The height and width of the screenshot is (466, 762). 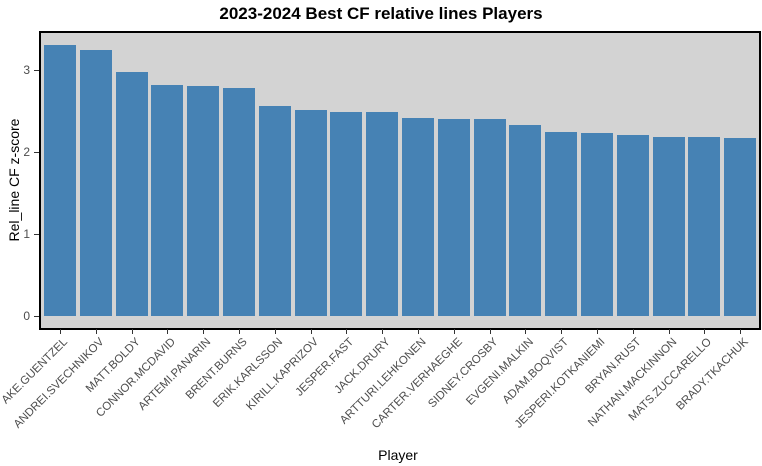 What do you see at coordinates (35, 371) in the screenshot?
I see `x-tick-label: AKE.GUENTZEL` at bounding box center [35, 371].